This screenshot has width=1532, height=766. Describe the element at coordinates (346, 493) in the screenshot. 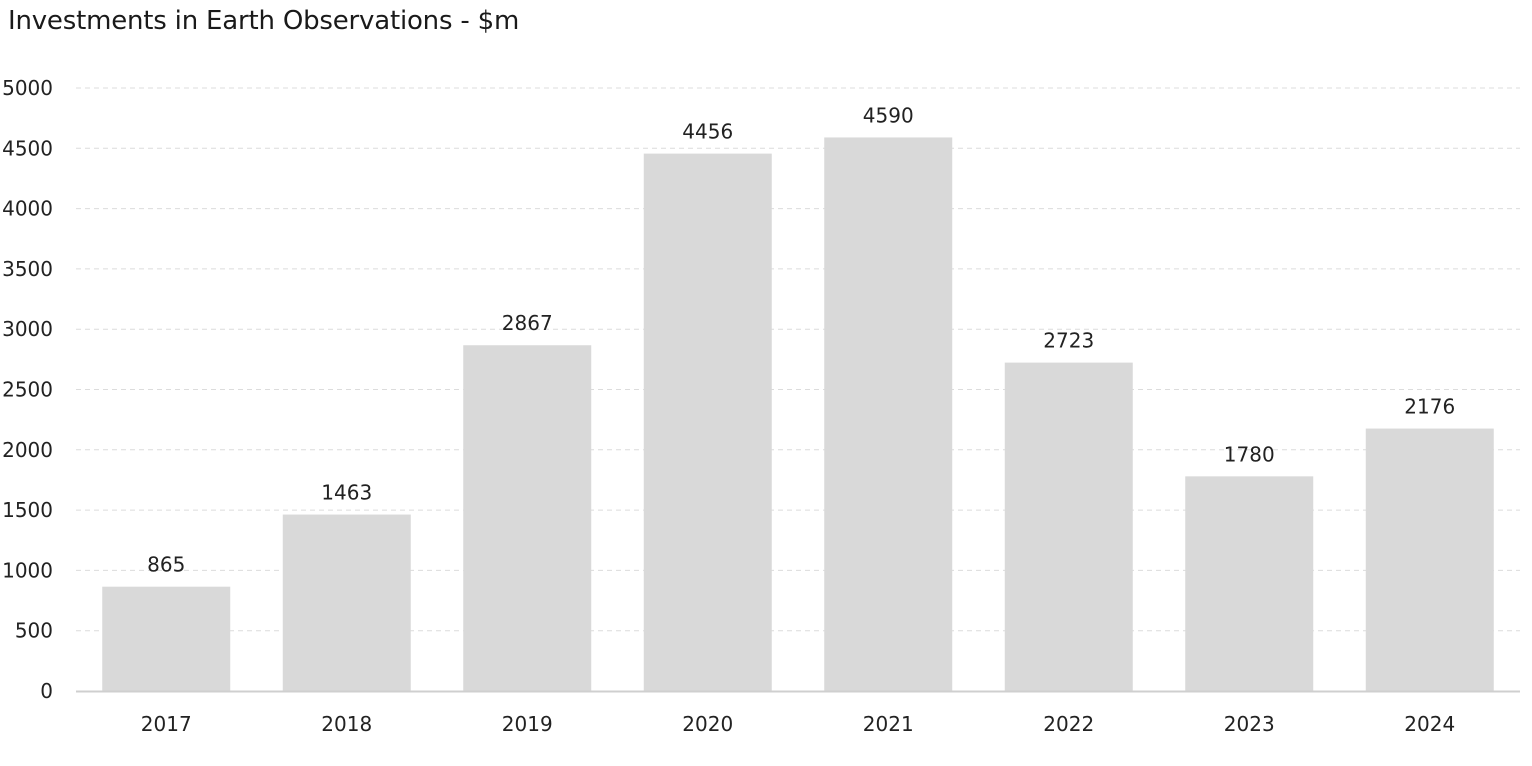

I see `data-label: 1463` at that location.